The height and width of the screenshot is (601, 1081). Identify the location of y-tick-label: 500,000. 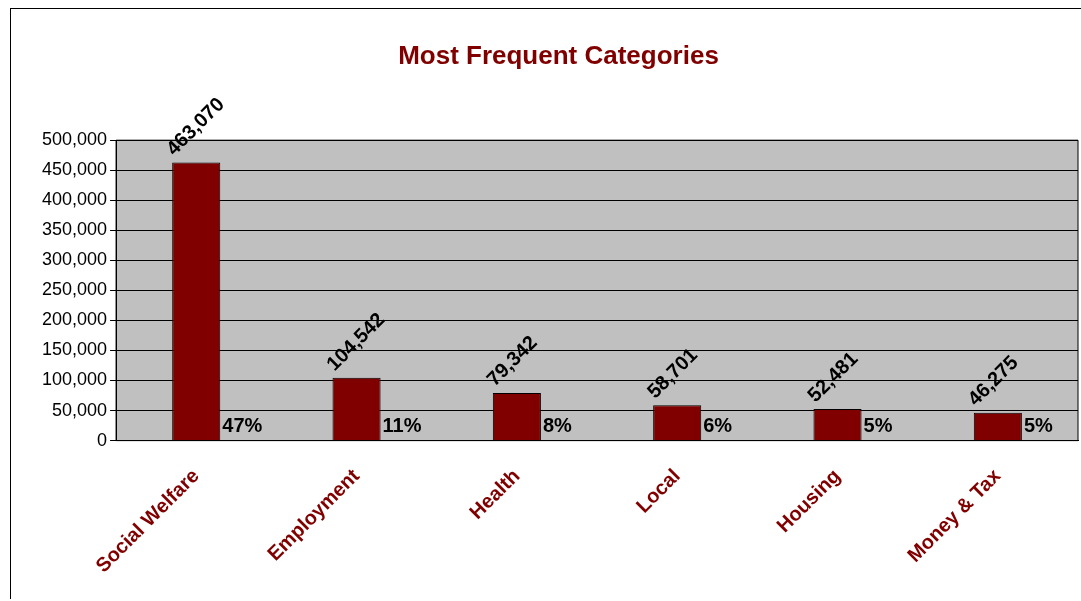
(74, 139).